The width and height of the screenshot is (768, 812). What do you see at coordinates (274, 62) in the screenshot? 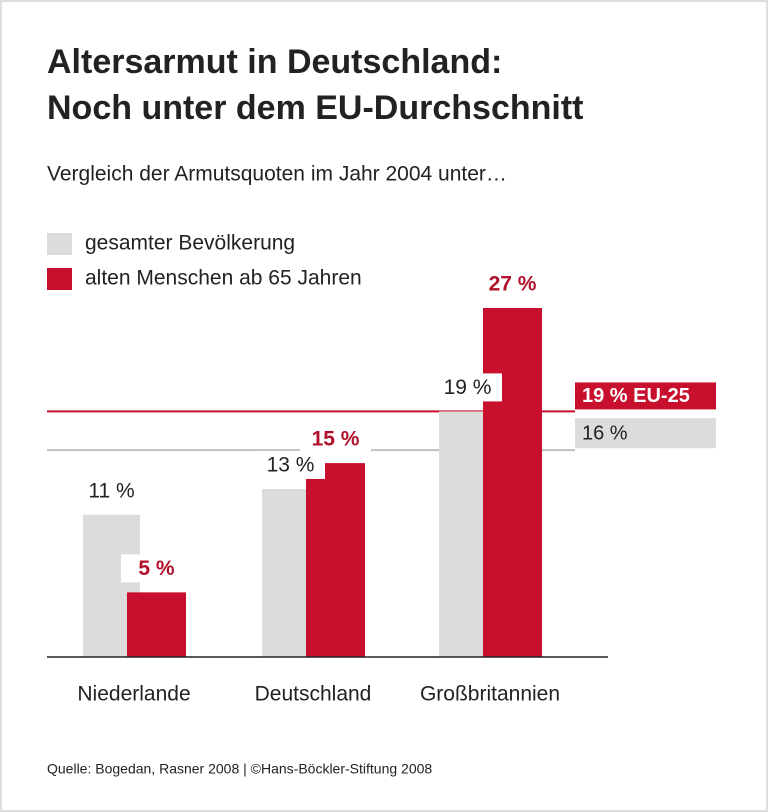
I see `chart-title: Altersarmut in Deutschland:` at bounding box center [274, 62].